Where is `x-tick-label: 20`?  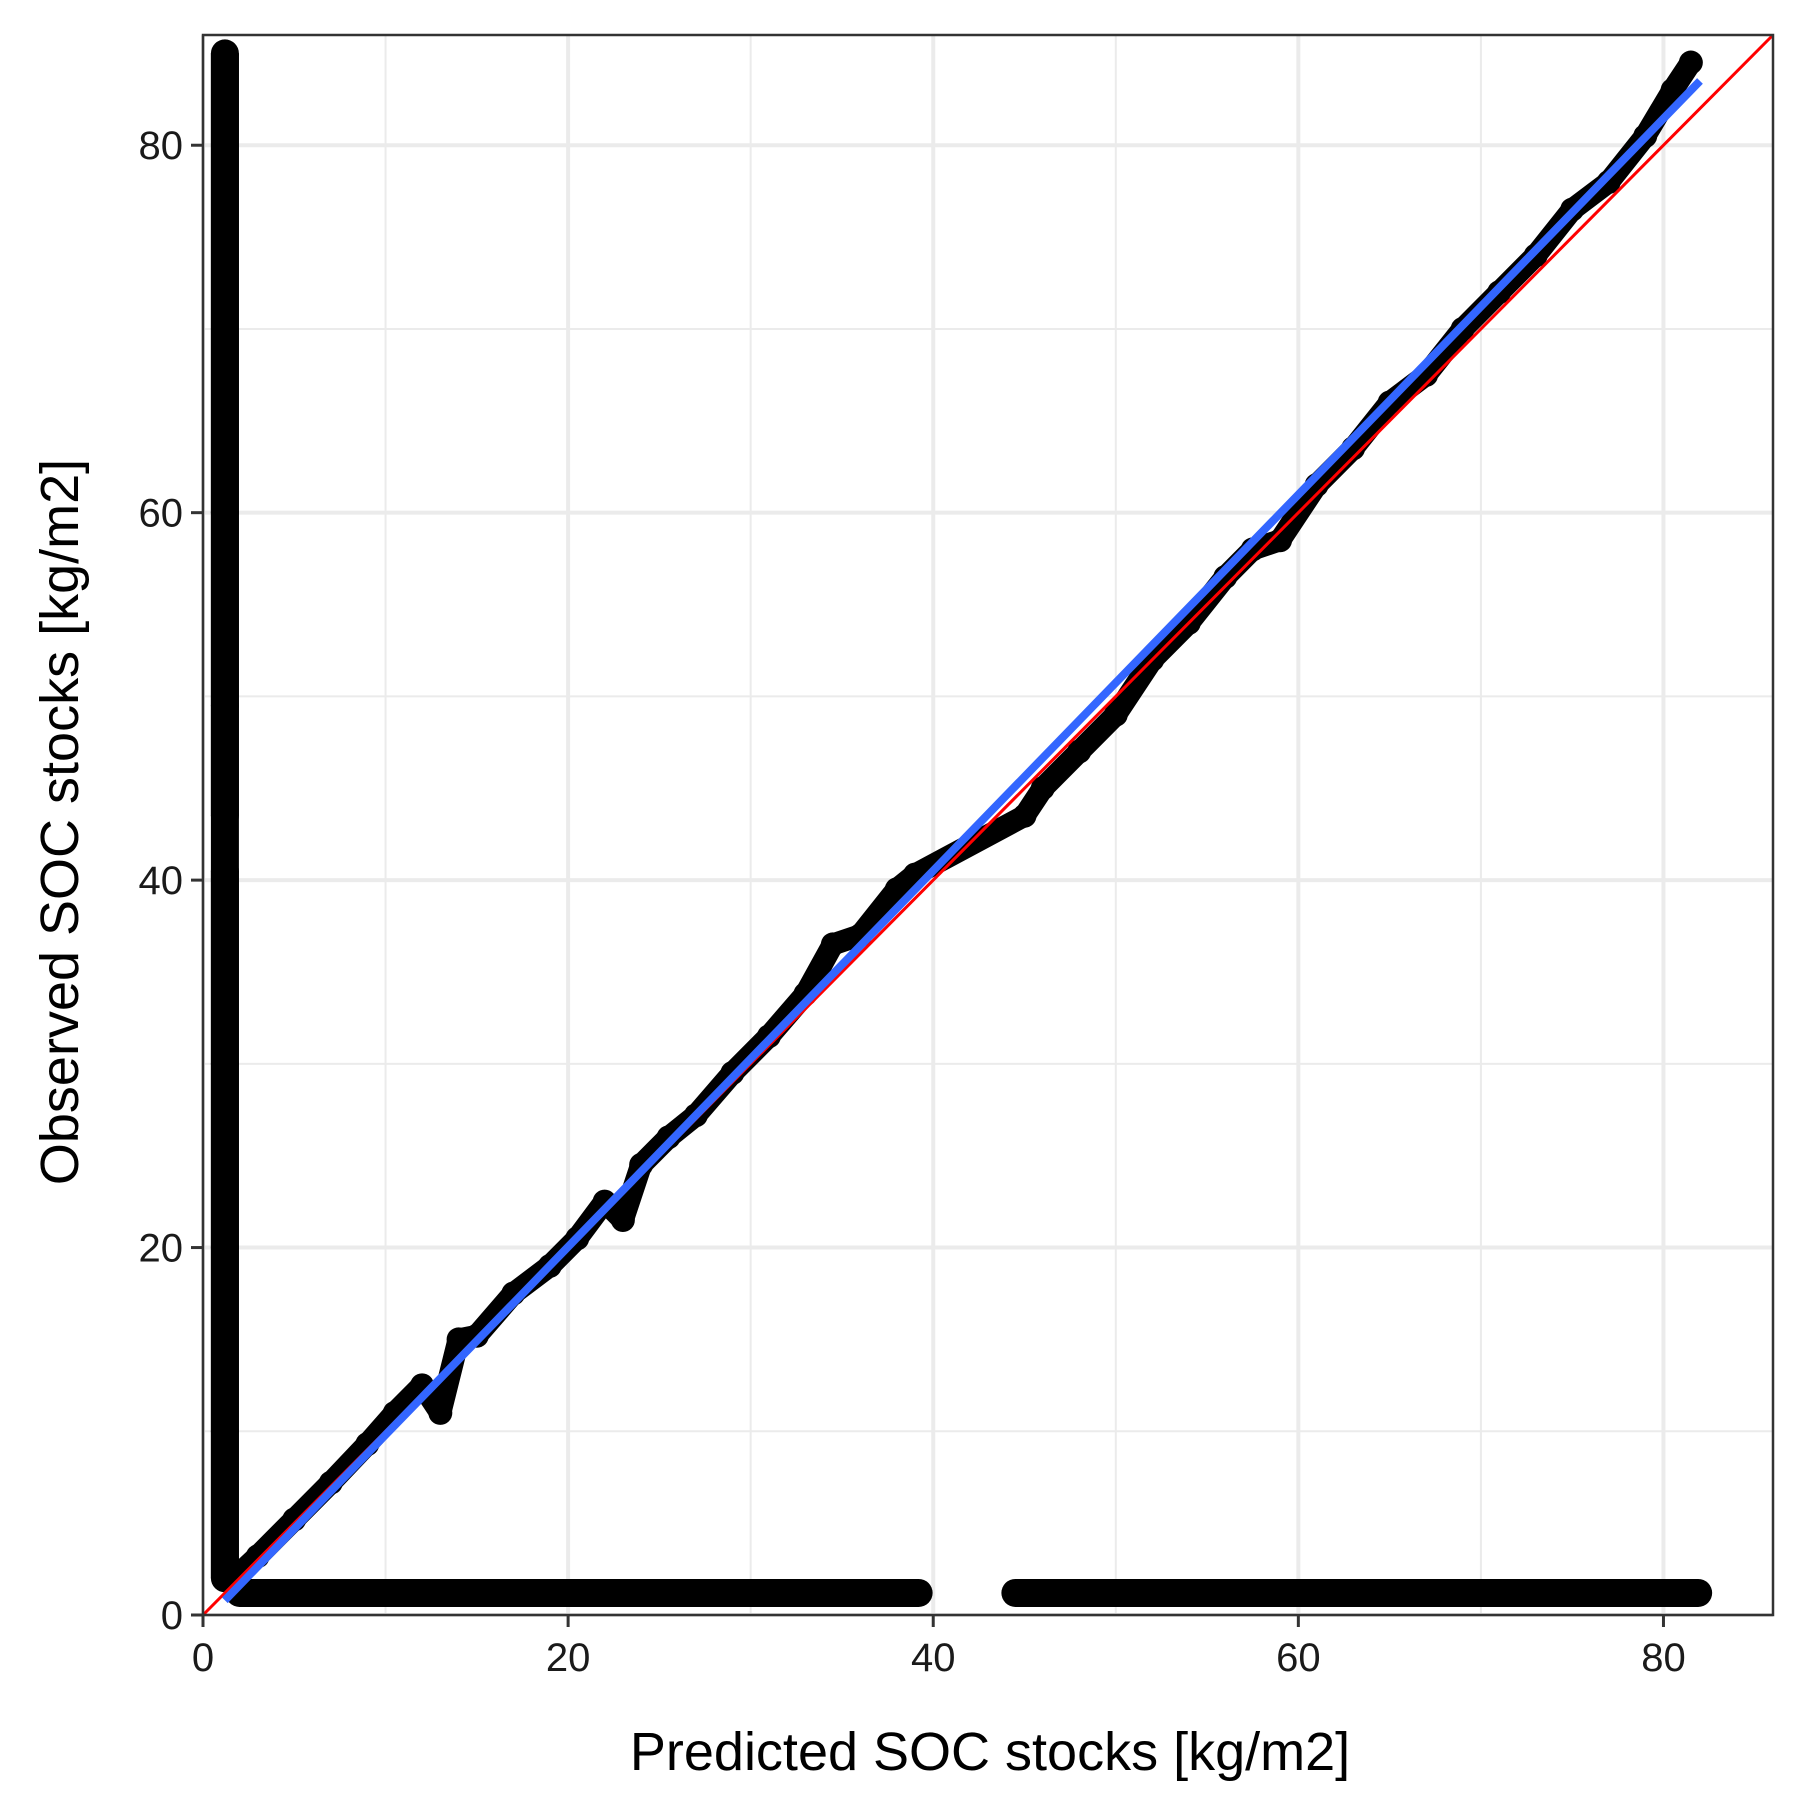
x-tick-label: 20 is located at coordinates (568, 1658).